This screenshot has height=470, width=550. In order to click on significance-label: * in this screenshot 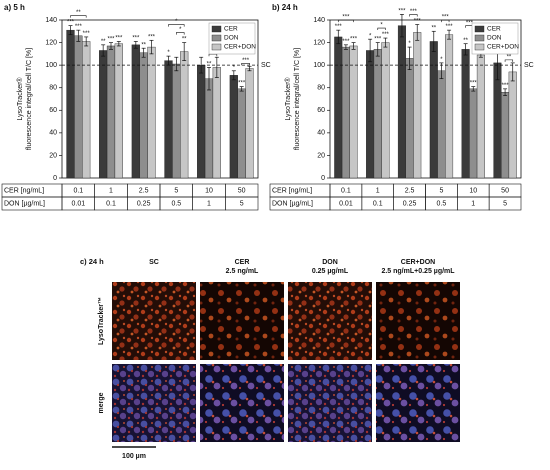, I will do `click(168, 53)`.